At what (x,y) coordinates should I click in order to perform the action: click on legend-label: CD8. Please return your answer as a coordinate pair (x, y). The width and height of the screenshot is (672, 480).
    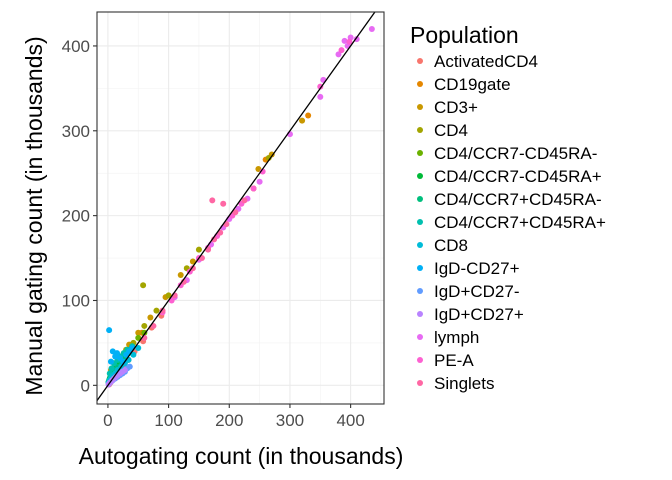
    Looking at the image, I should click on (451, 245).